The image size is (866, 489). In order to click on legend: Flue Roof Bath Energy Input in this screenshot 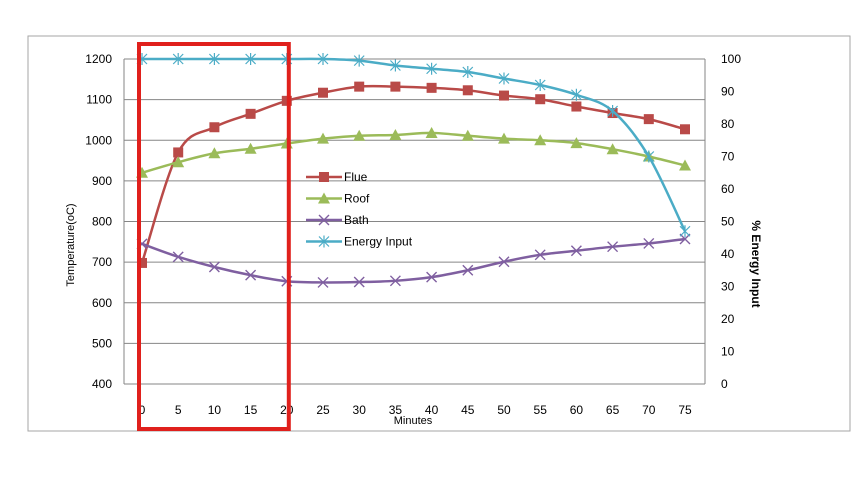, I will do `click(359, 209)`.